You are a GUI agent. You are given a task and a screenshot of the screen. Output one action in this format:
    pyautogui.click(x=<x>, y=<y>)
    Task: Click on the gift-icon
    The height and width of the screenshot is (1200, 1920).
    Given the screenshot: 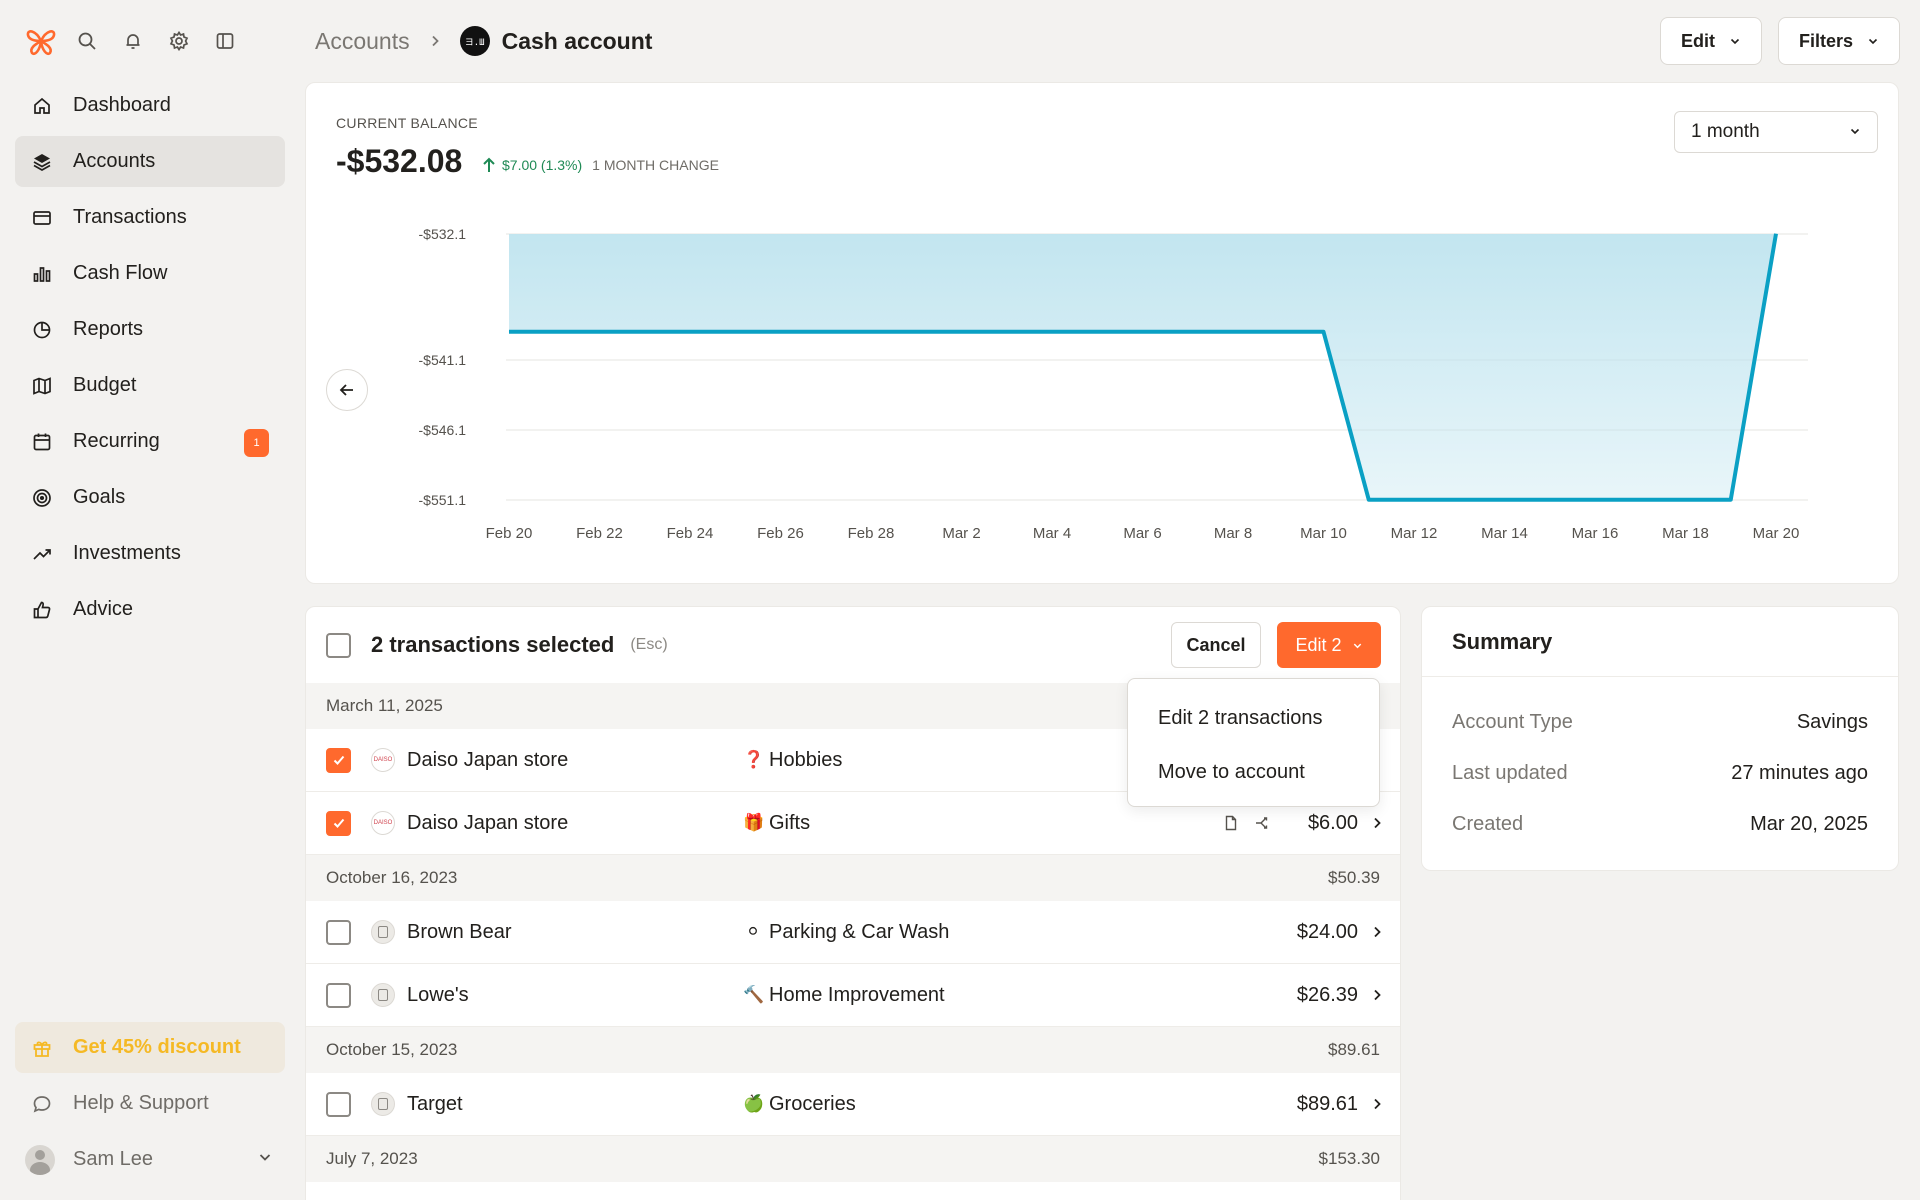 What is the action you would take?
    pyautogui.click(x=42, y=1048)
    